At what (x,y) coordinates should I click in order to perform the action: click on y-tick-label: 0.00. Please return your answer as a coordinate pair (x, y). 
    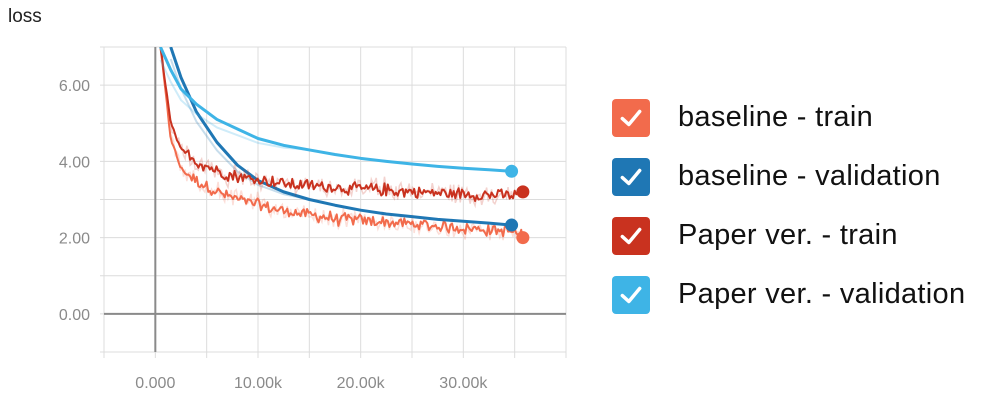
    Looking at the image, I should click on (74, 315).